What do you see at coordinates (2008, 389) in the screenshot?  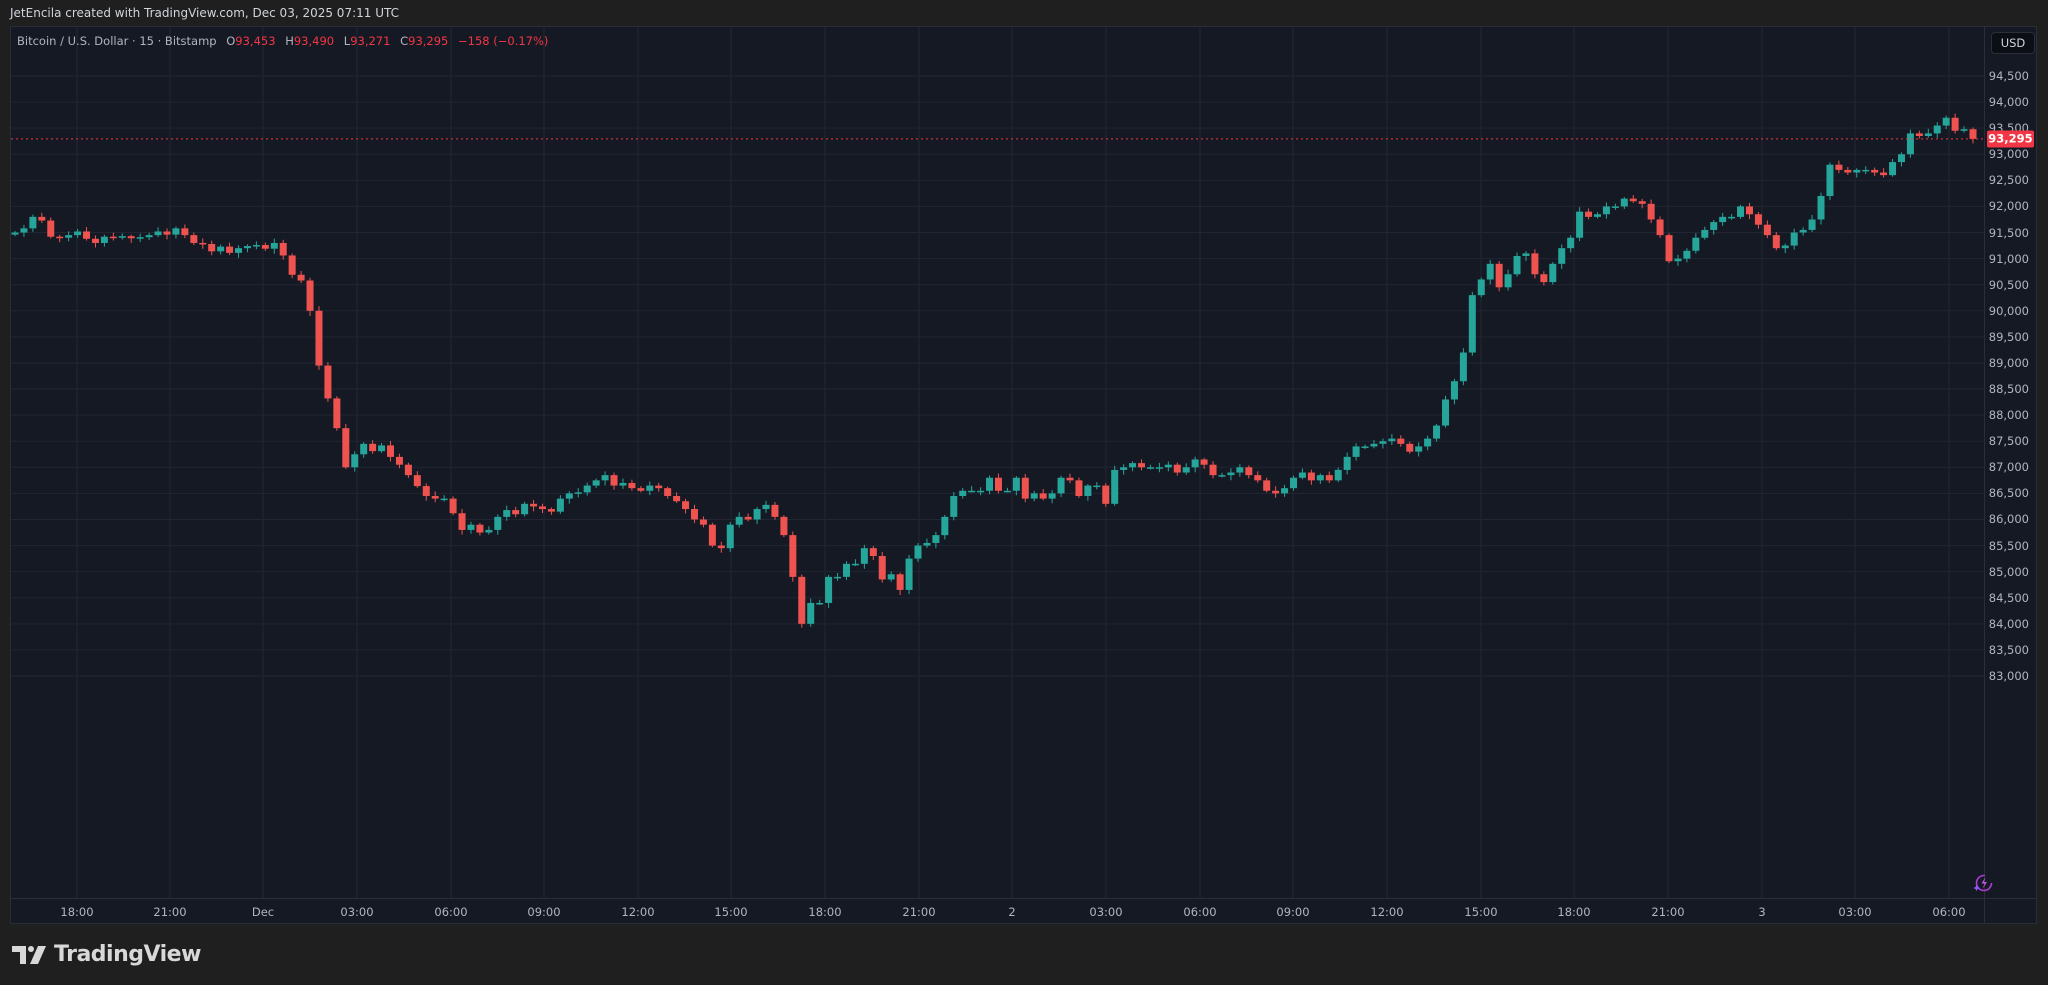 I see `price-tick: 88,500` at bounding box center [2008, 389].